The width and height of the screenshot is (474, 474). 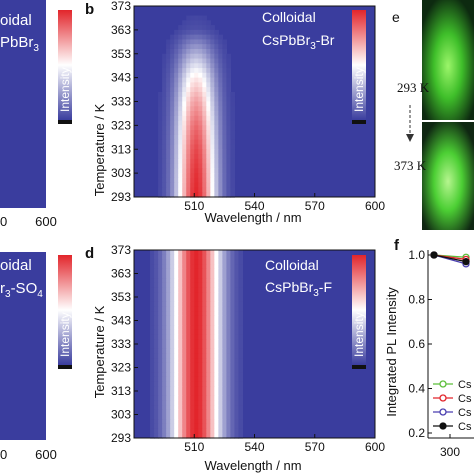 I want to click on panel-f-xtick-label: 300, so click(x=450, y=452).